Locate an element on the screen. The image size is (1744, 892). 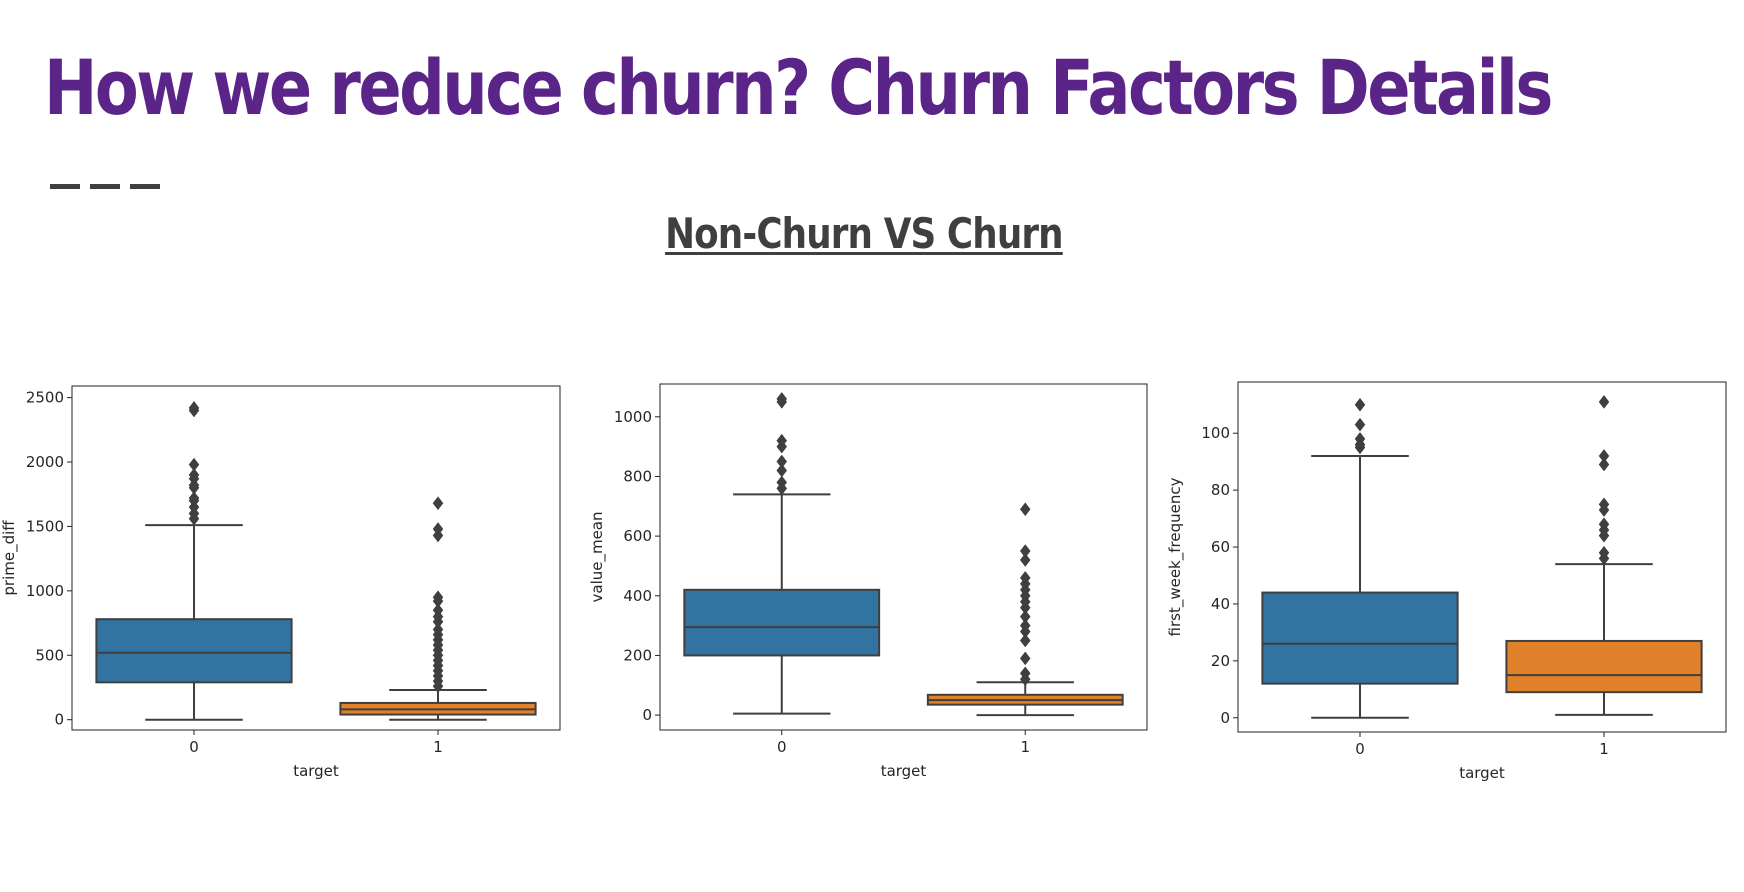
y-axis-label: first_week_frequency is located at coordinates (1175, 556).